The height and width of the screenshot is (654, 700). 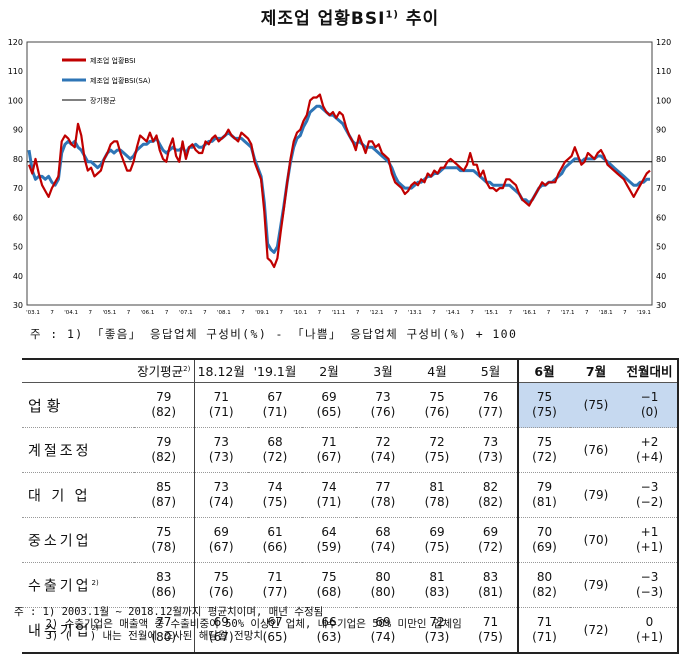 What do you see at coordinates (18, 159) in the screenshot?
I see `y-tick-label-left: 80` at bounding box center [18, 159].